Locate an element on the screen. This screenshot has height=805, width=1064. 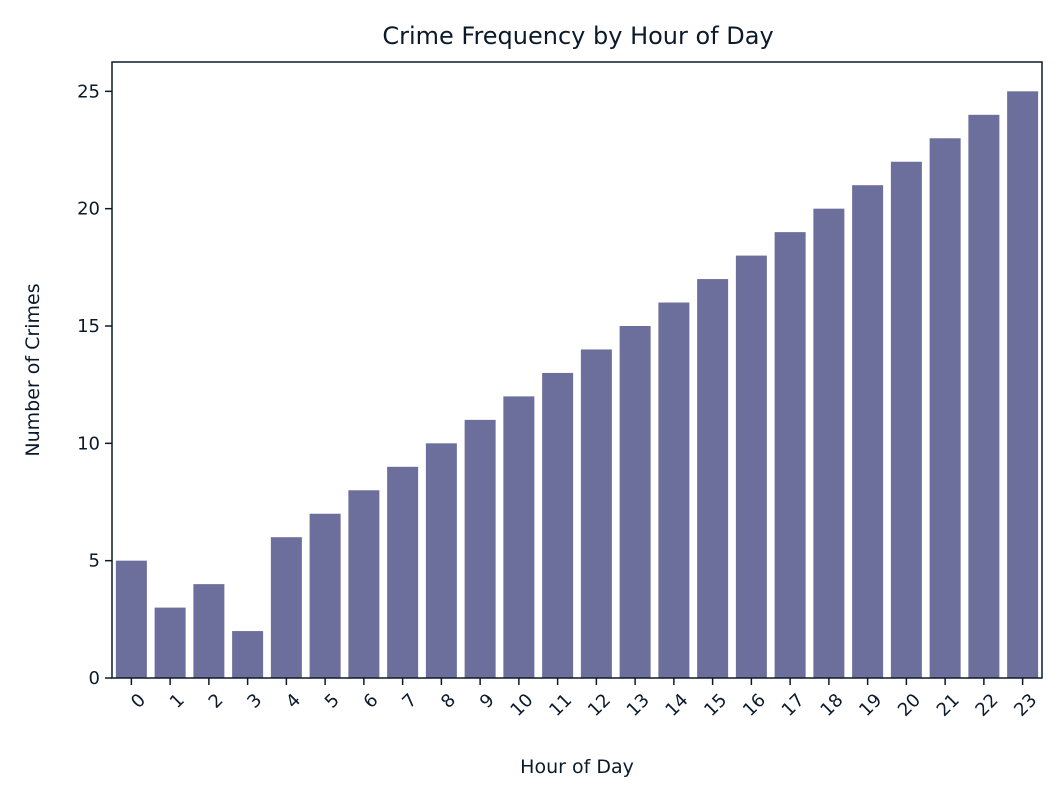
y-tick-label: 0 is located at coordinates (94, 678).